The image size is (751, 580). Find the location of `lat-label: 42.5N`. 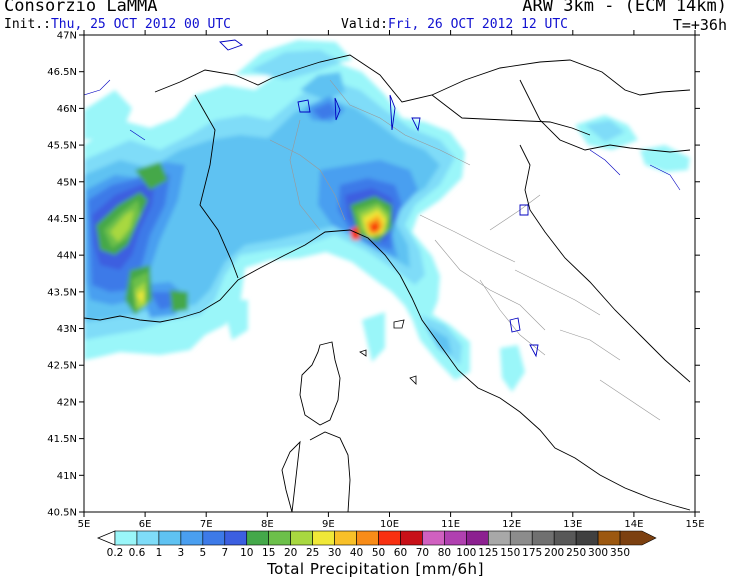

lat-label: 42.5N is located at coordinates (62, 366).